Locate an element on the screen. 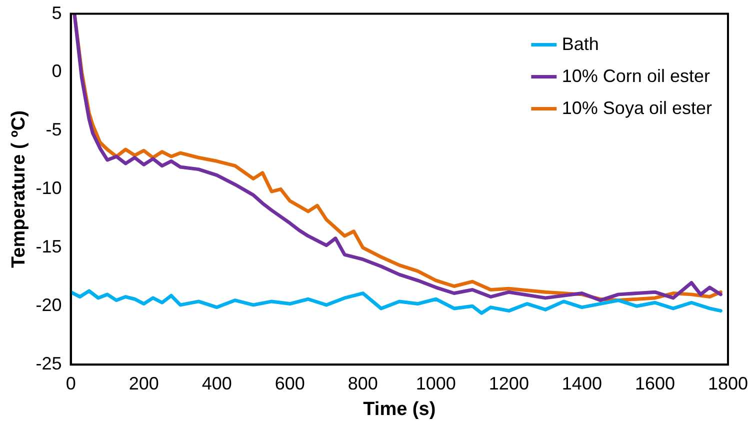 The image size is (751, 425). legend-label: Bath is located at coordinates (580, 44).